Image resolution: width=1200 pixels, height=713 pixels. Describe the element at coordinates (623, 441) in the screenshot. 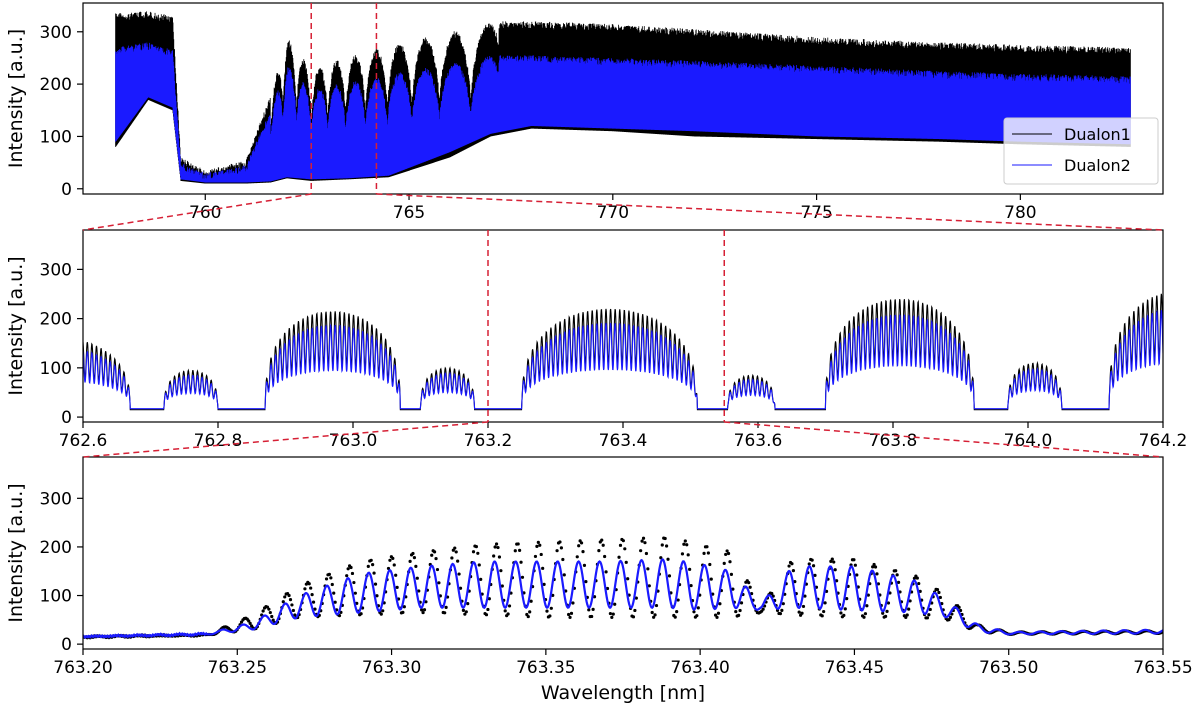

I see `x-tick-label: 763.4` at that location.